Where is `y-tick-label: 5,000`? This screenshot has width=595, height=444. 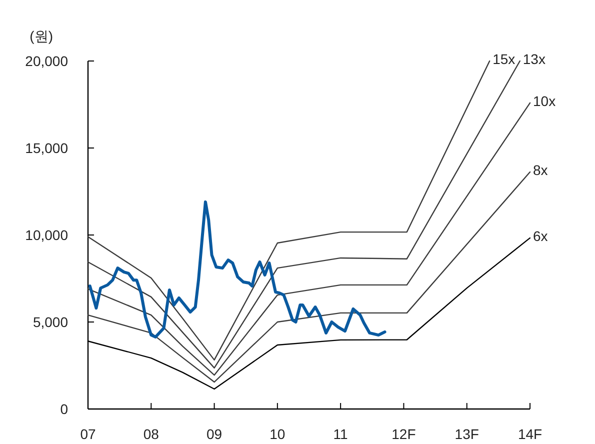
y-tick-label: 5,000 is located at coordinates (50, 322).